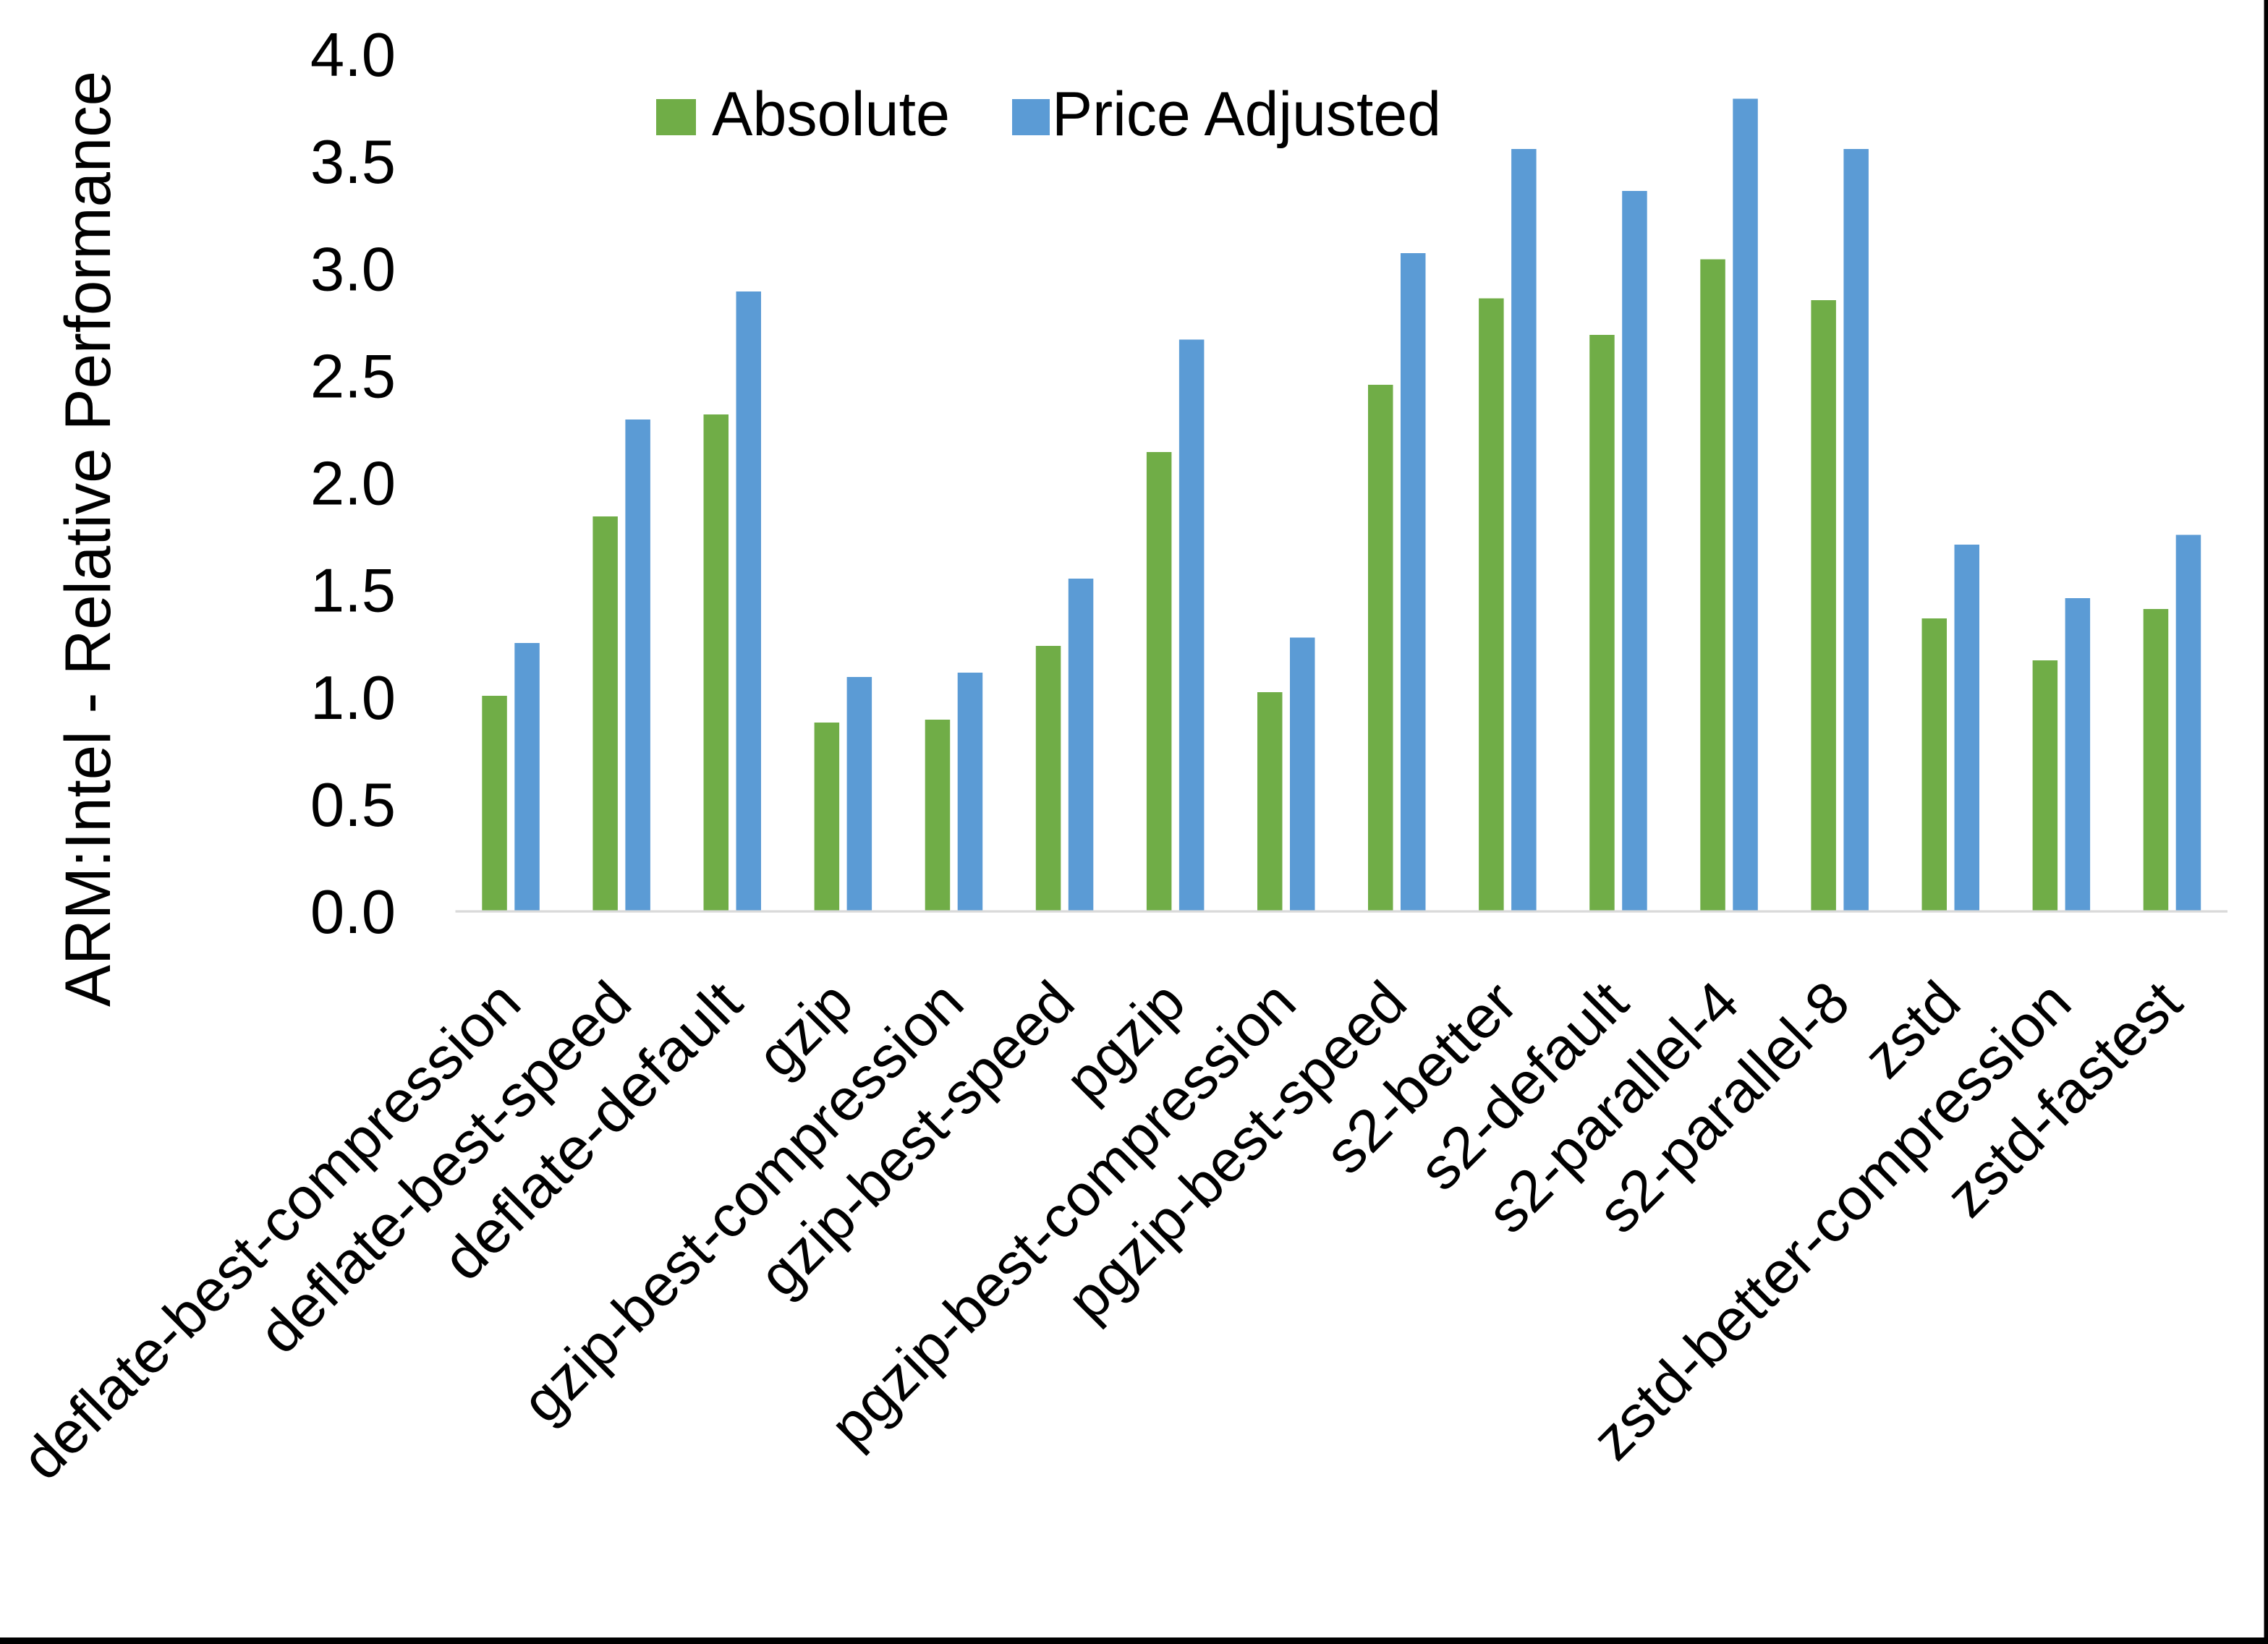  What do you see at coordinates (353, 698) in the screenshot?
I see `svg-text: 1.0` at bounding box center [353, 698].